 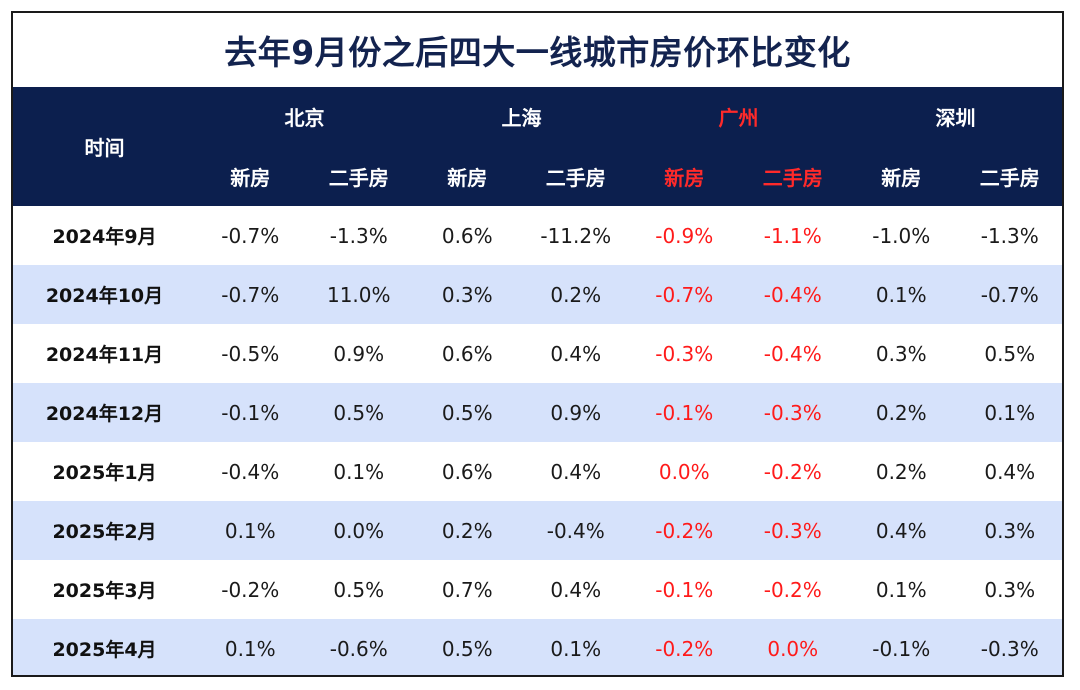 What do you see at coordinates (738, 116) in the screenshot?
I see `header-city-guangzhou: 广州` at bounding box center [738, 116].